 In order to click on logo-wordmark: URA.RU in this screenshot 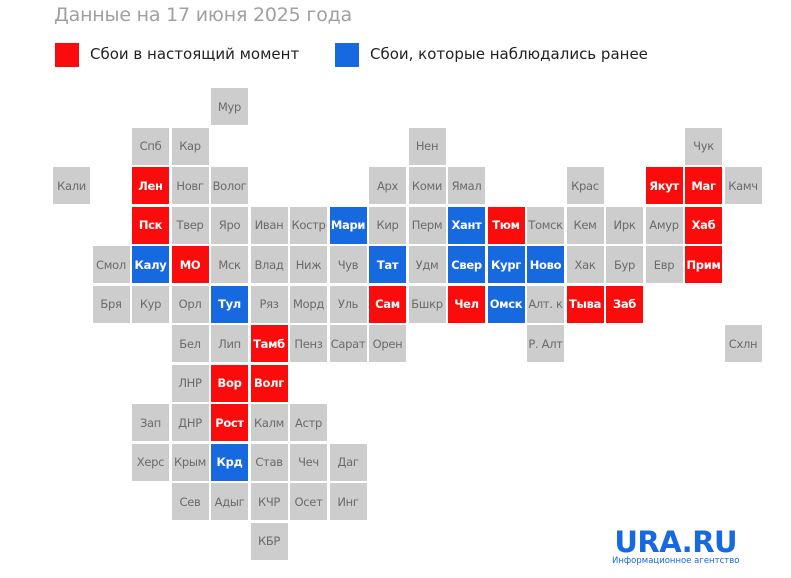, I will do `click(676, 542)`.